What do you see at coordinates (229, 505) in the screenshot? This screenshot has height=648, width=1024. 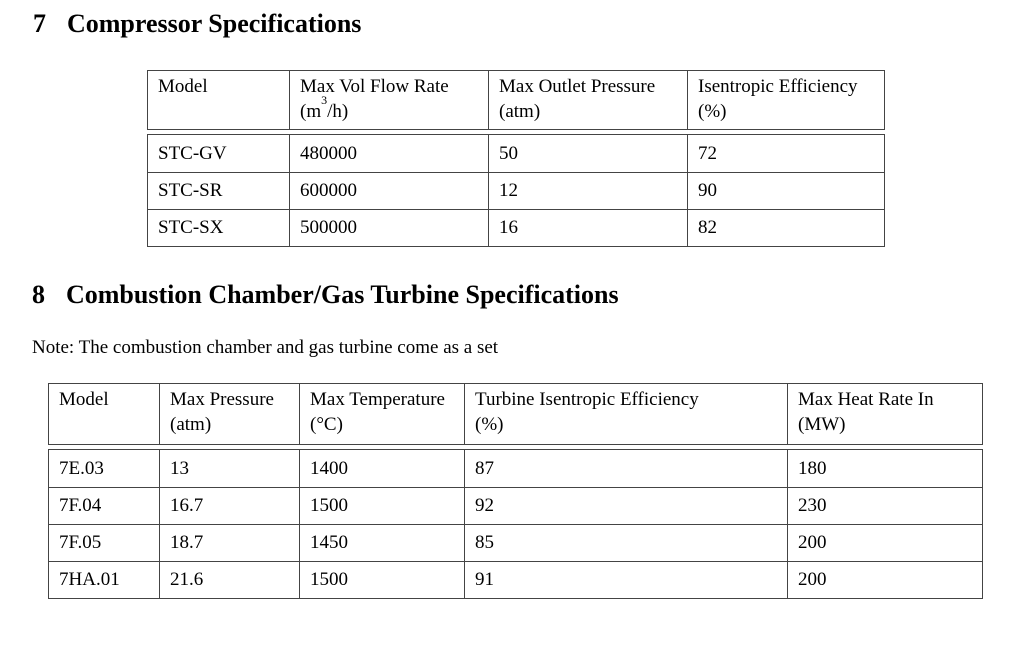 I see `table-cell: 16.7` at bounding box center [229, 505].